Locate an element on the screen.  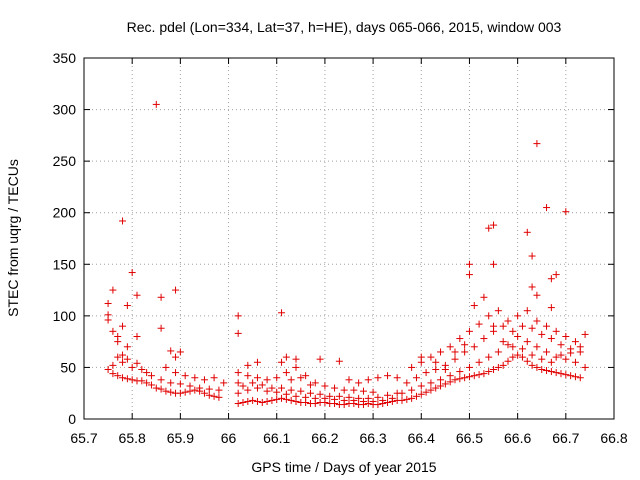
y-tick-label: 350 is located at coordinates (65, 58).